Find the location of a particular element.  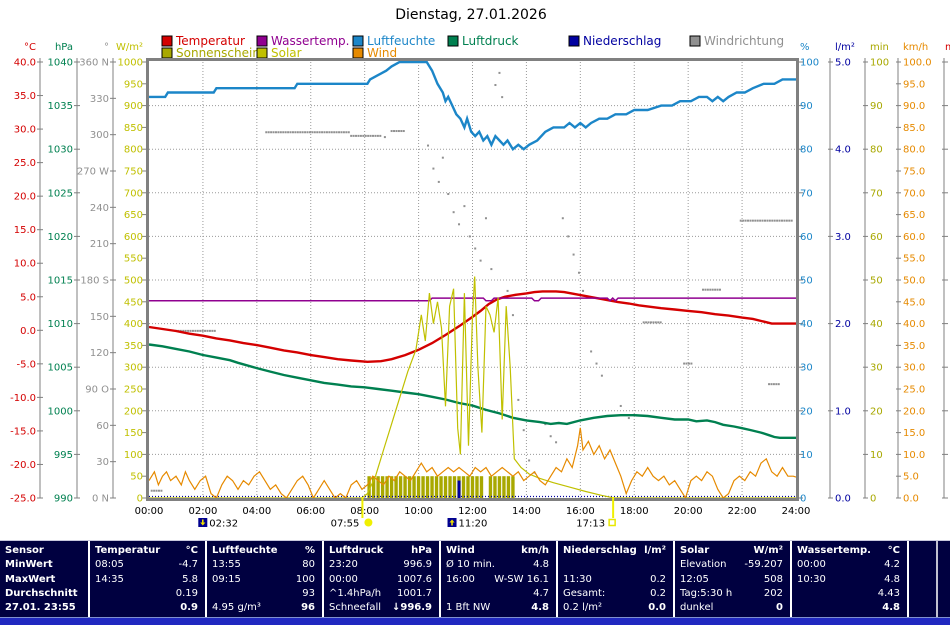

time-tick-label: 24:00 is located at coordinates (796, 511).